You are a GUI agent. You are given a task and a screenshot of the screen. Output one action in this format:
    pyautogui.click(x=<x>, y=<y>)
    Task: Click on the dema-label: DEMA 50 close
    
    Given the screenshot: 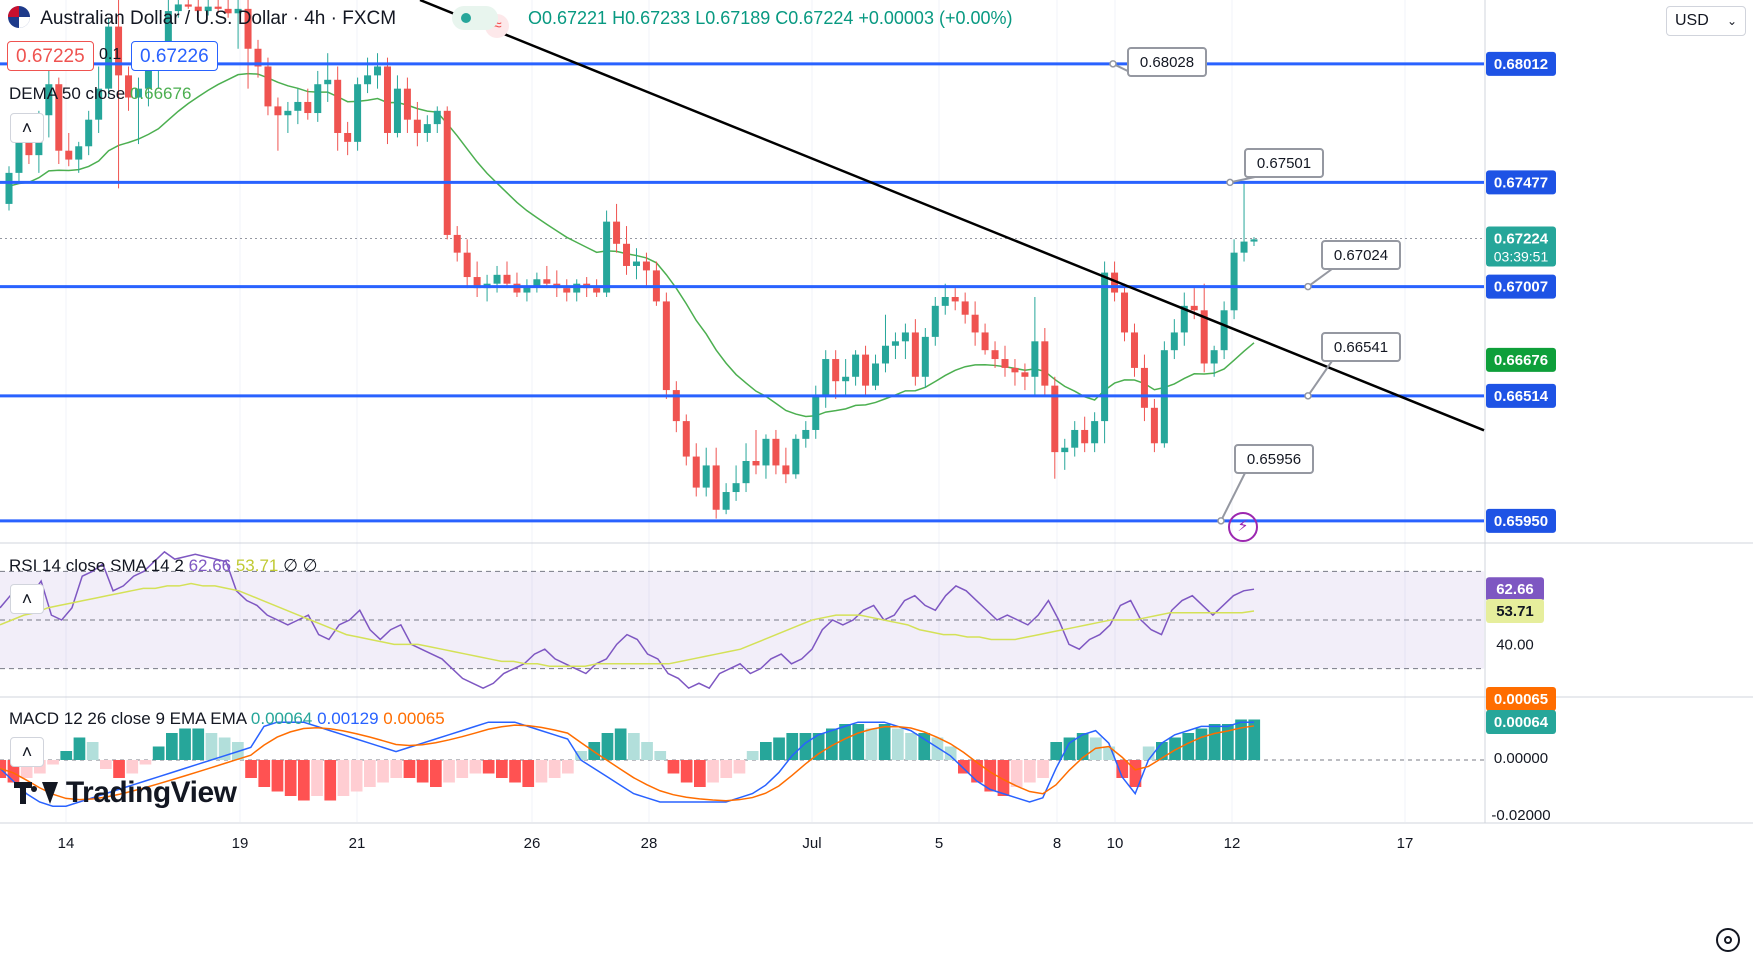 What is the action you would take?
    pyautogui.click(x=67, y=93)
    